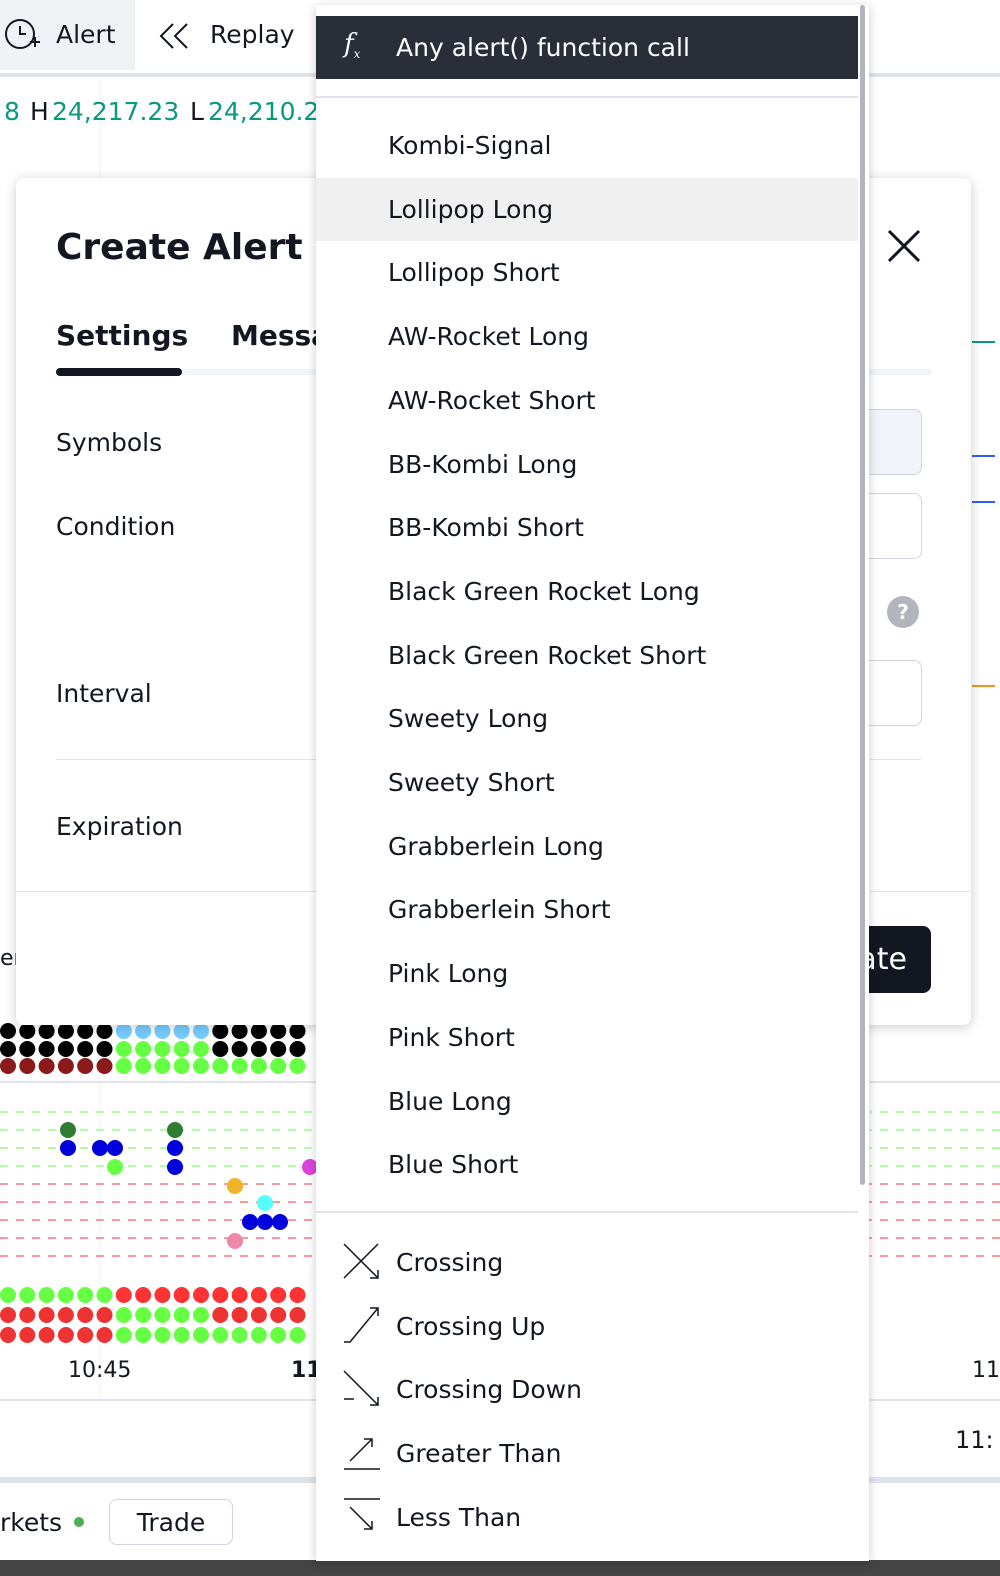  I want to click on alert-button: Alert, so click(86, 34).